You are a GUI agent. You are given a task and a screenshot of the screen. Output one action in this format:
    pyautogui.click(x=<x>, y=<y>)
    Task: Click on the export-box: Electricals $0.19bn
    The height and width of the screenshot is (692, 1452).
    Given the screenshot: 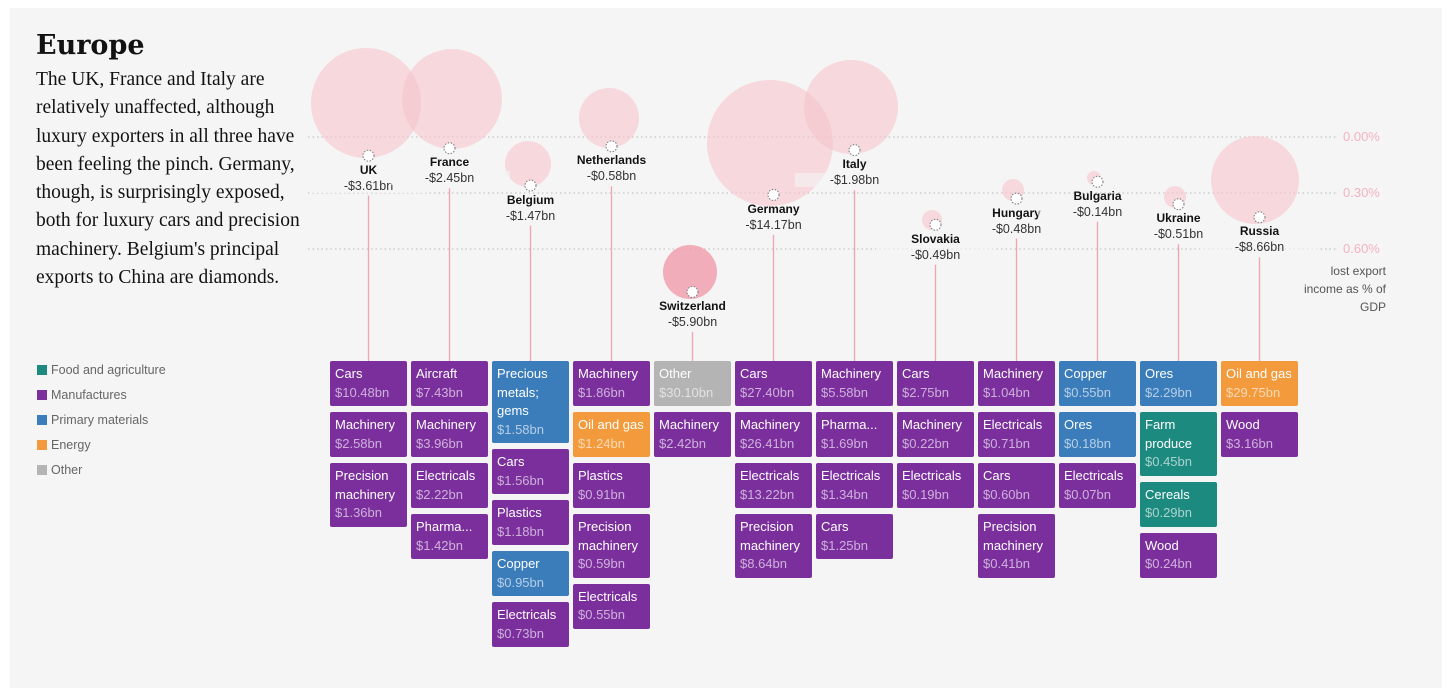 What is the action you would take?
    pyautogui.click(x=935, y=485)
    